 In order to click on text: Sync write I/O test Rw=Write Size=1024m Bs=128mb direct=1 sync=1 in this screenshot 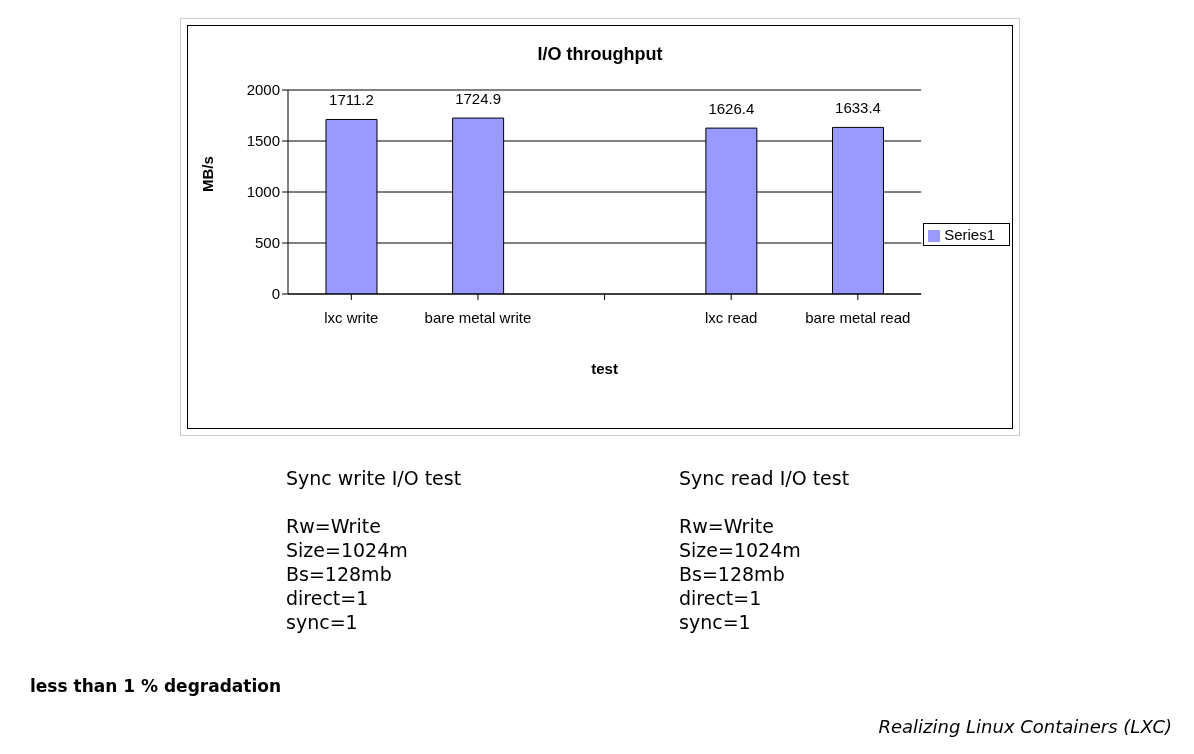, I will do `click(374, 550)`.